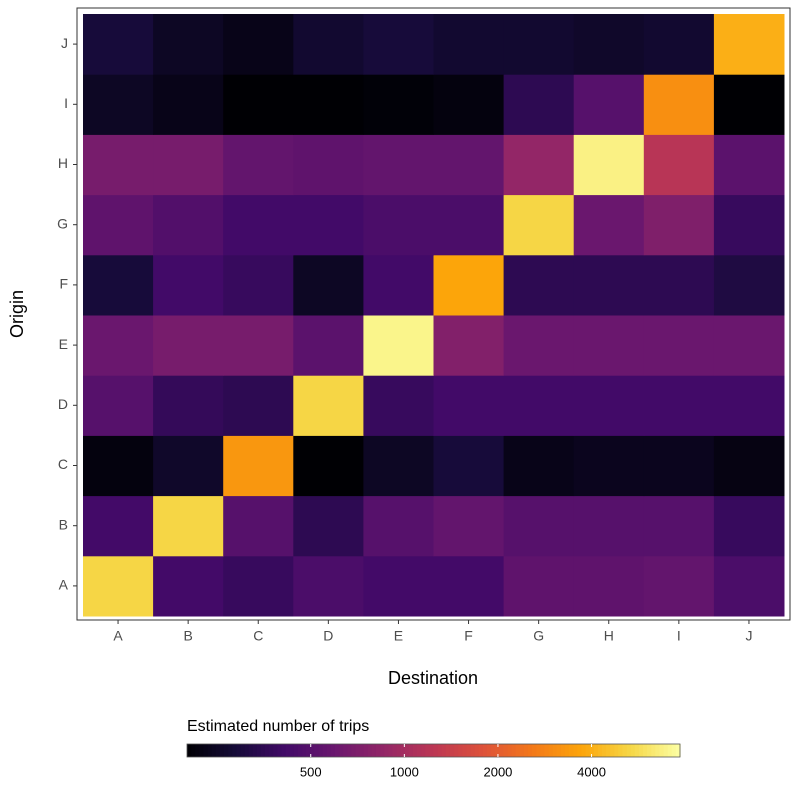 This screenshot has height=805, width=800. I want to click on colorbar-tick-label: 4000, so click(591, 771).